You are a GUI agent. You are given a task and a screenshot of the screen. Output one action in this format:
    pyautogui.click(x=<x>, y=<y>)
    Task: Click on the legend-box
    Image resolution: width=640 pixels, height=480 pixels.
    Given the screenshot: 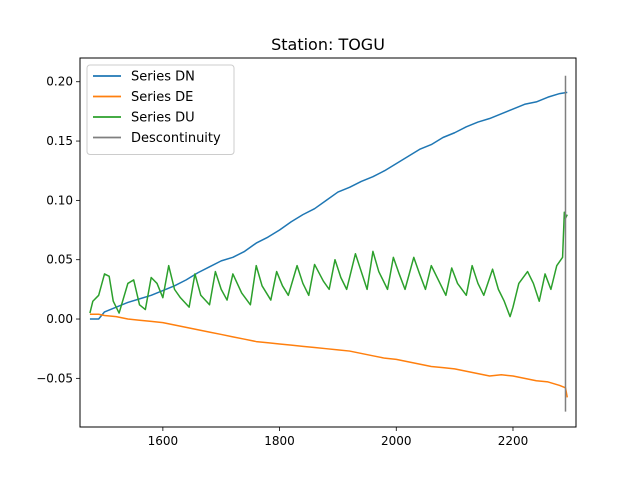 What is the action you would take?
    pyautogui.click(x=160, y=109)
    